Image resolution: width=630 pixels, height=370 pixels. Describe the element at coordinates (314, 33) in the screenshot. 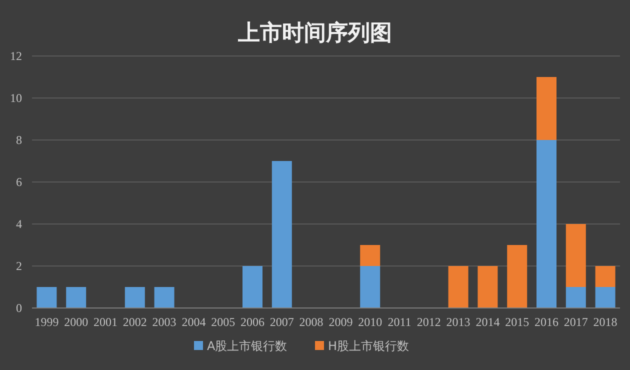

I see `chart-title: 上市时间序列图` at that location.